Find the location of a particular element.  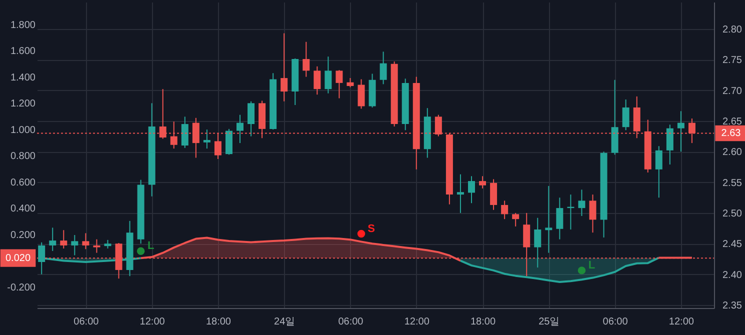

y-tick-label: 1.200 is located at coordinates (23, 104).